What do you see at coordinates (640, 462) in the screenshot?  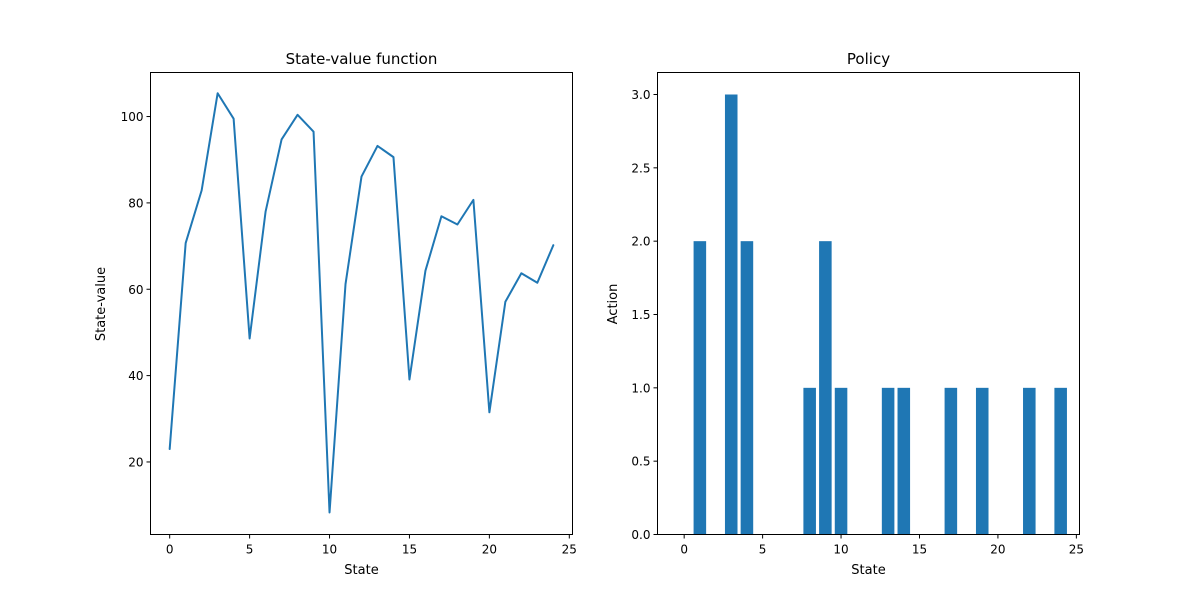 I see `y-tick-label: 0.5` at bounding box center [640, 462].